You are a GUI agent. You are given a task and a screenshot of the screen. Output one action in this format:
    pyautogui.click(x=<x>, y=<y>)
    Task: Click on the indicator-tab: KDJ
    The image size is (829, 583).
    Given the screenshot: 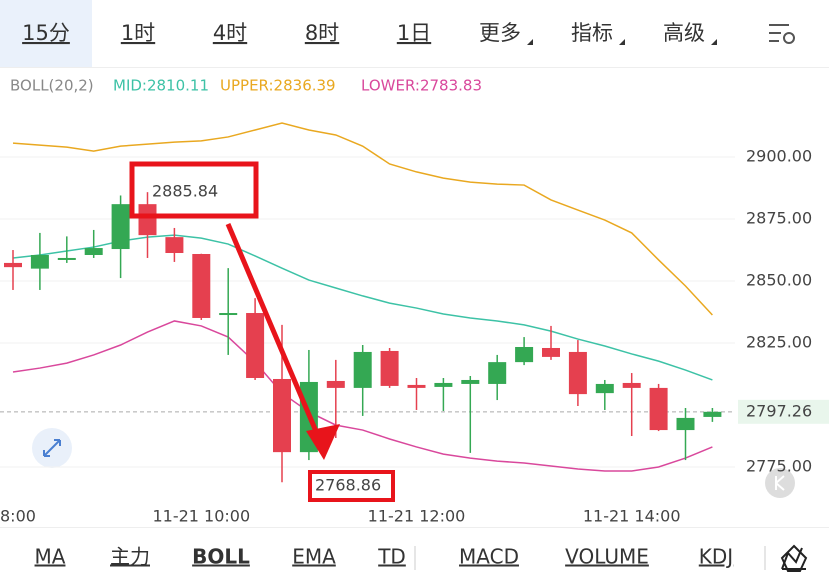 What is the action you would take?
    pyautogui.click(x=716, y=557)
    